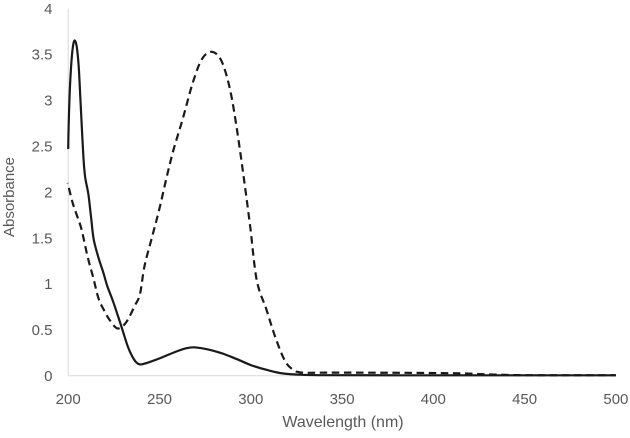  I want to click on svg-text: 4, so click(48, 9).